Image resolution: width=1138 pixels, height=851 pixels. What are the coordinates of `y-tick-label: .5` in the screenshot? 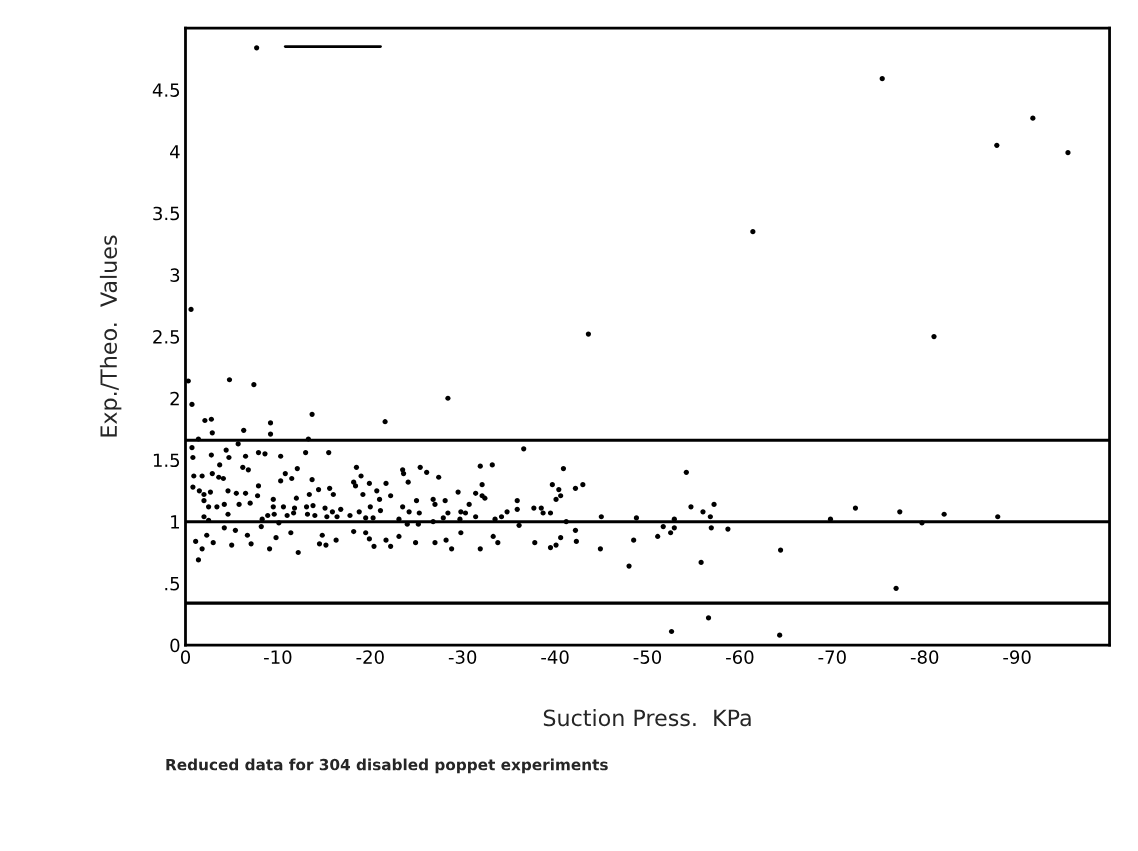 It's located at (172, 584).